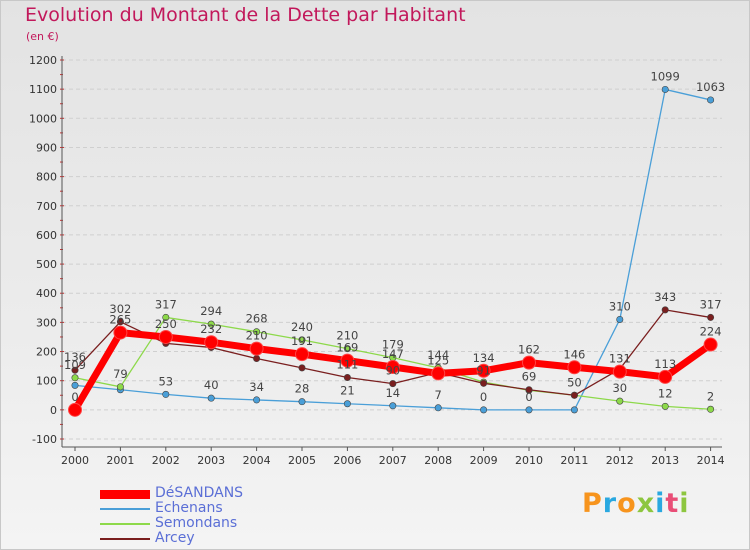  I want to click on logo-letter: i, so click(684, 503).